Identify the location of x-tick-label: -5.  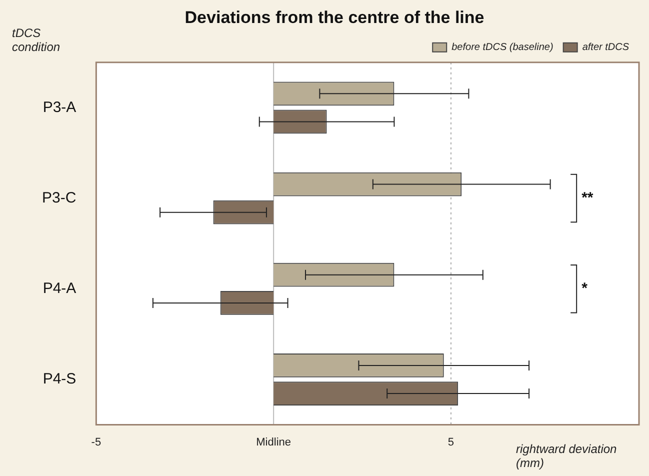
(96, 442).